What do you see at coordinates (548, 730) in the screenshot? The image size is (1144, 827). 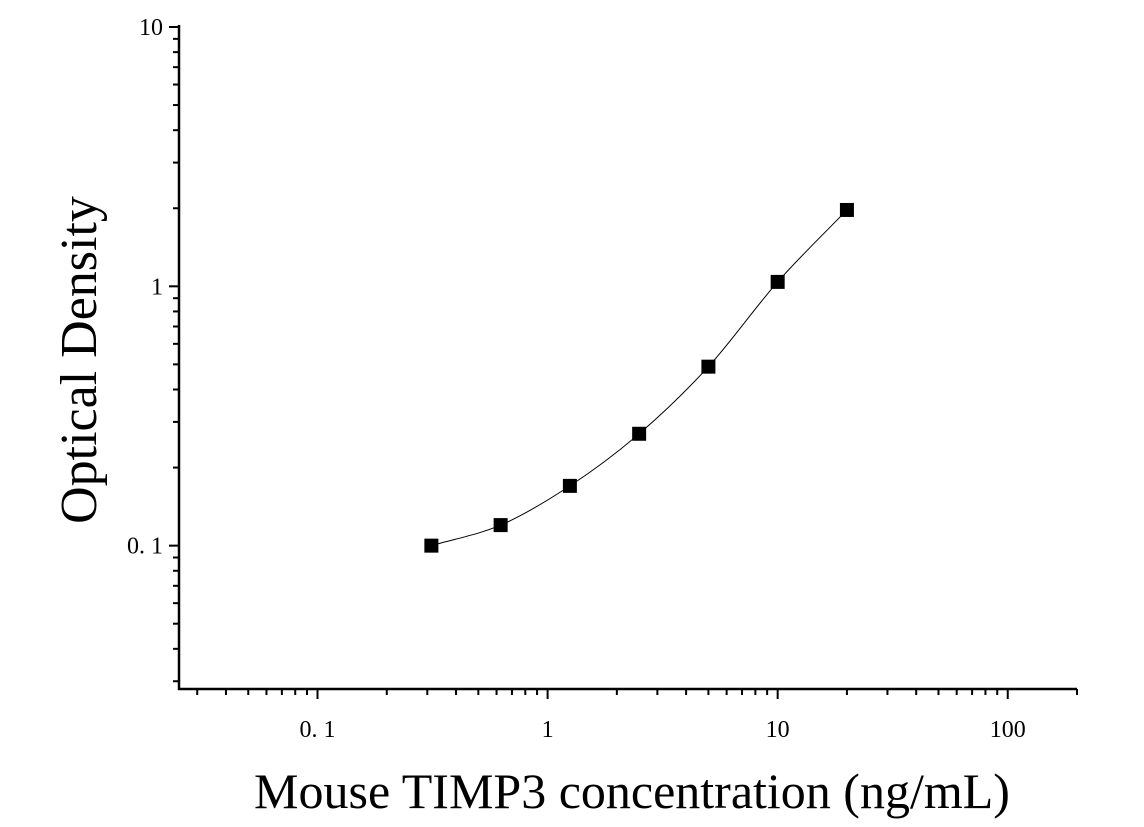 I see `x-tick-label: 1` at bounding box center [548, 730].